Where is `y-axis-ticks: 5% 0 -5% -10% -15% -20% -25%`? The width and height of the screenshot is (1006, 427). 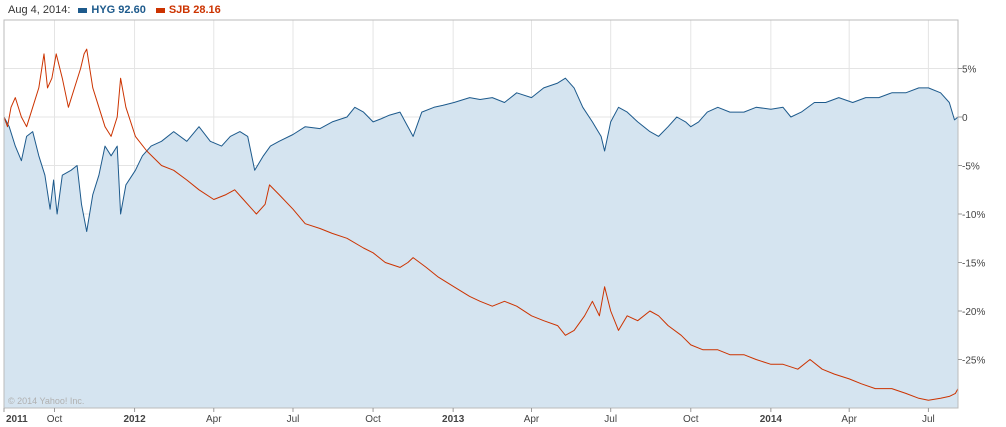
y-axis-ticks: 5% 0 -5% -10% -15% -20% -25% is located at coordinates (971, 216).